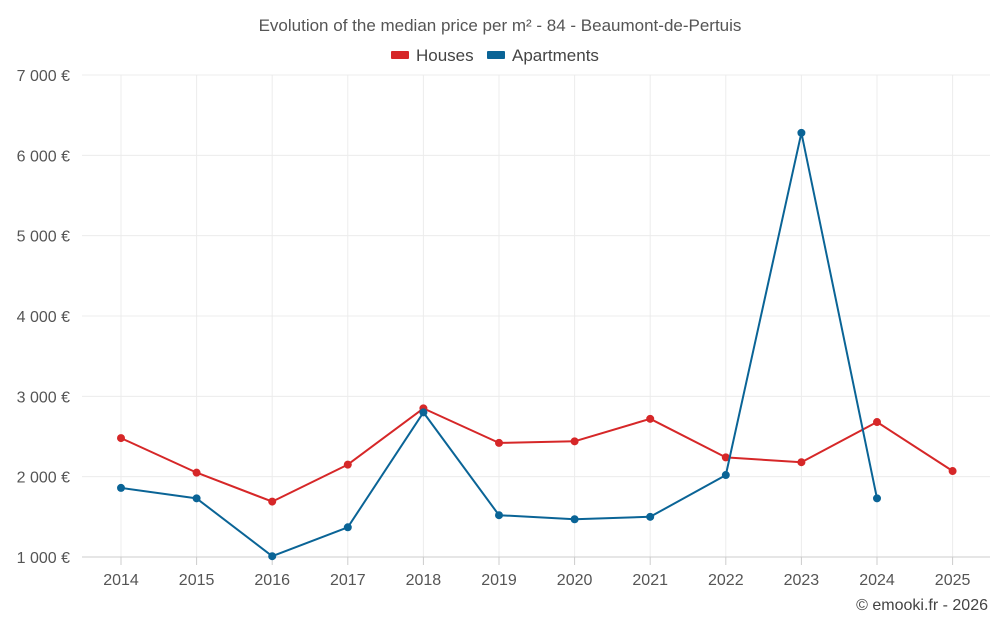  Describe the element at coordinates (43, 237) in the screenshot. I see `y-tick-label: 5 000 €` at that location.